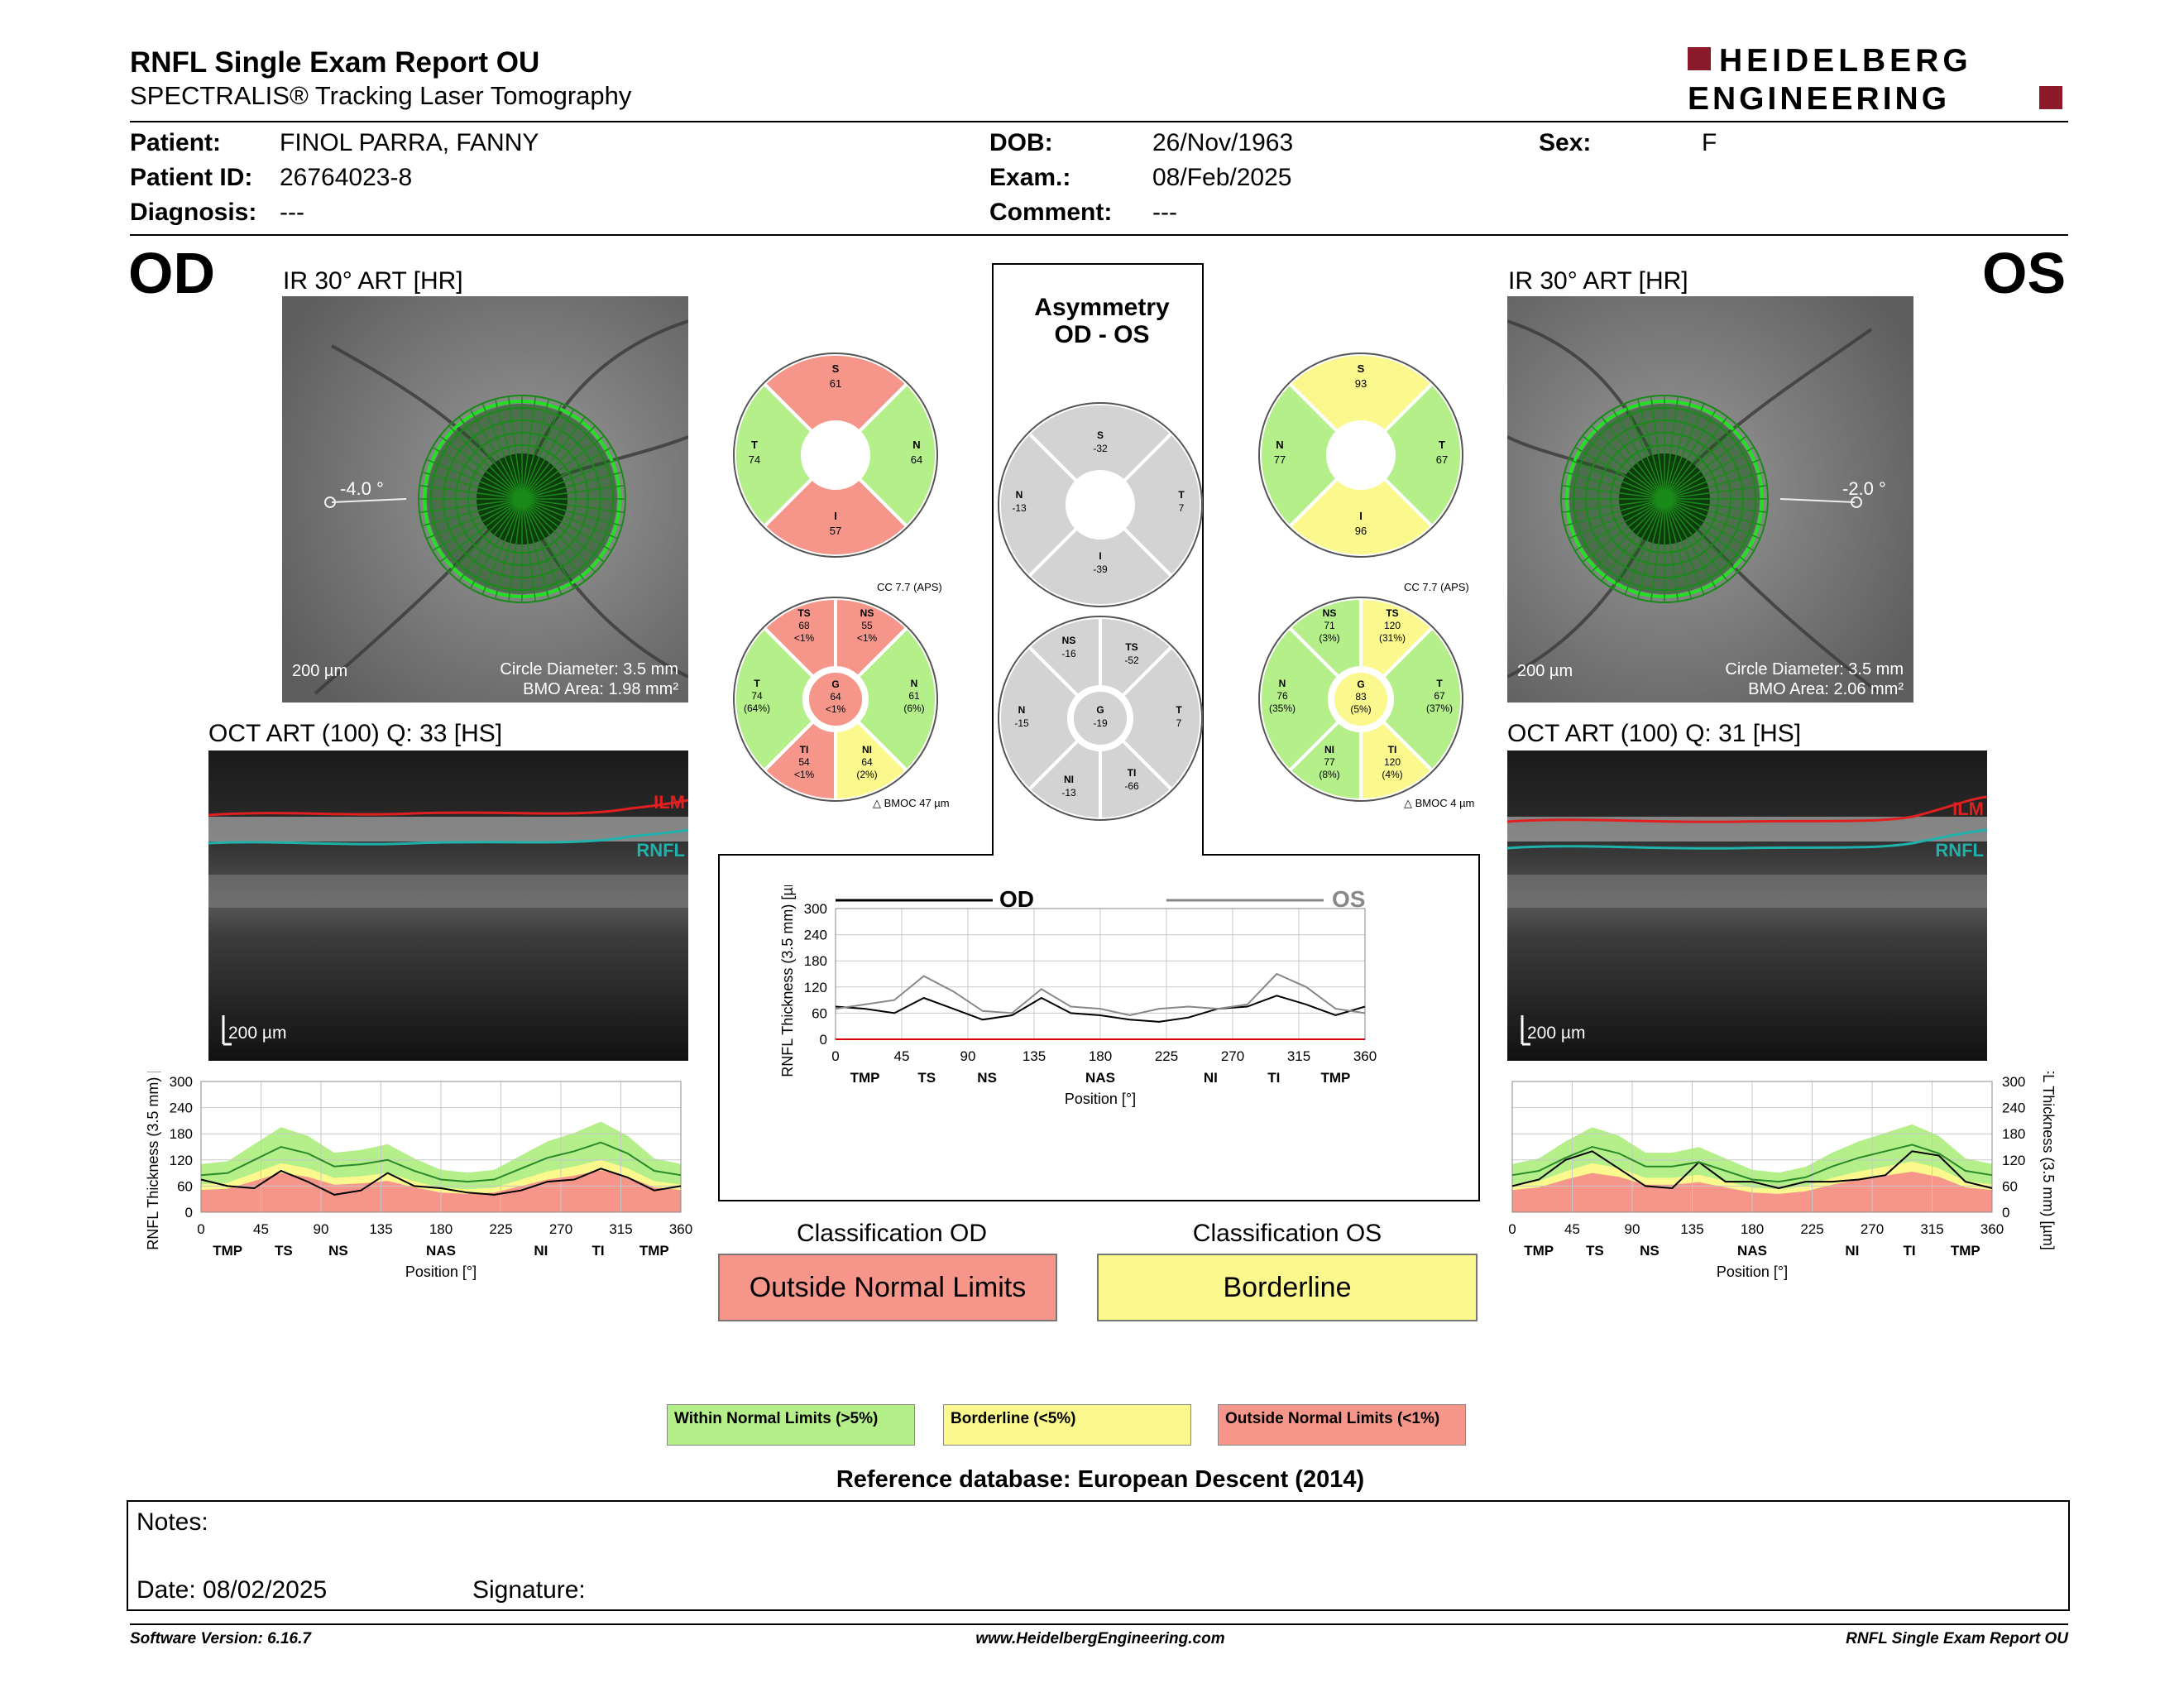  Describe the element at coordinates (867, 613) in the screenshot. I see `svg-text: NS` at that location.